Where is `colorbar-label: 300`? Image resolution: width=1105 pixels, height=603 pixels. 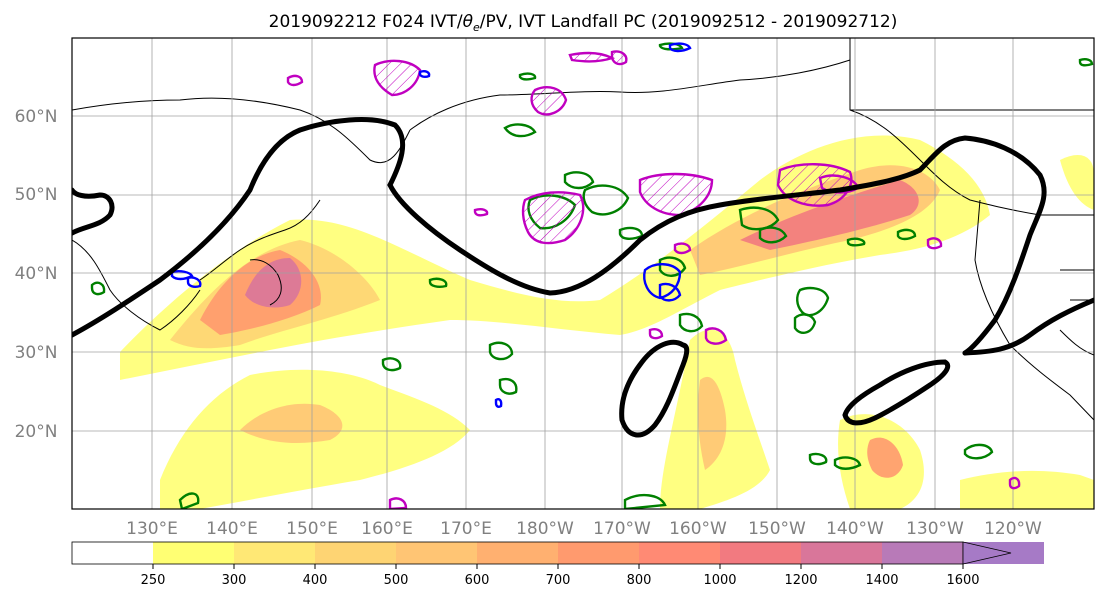
colorbar-label: 300 is located at coordinates (234, 580).